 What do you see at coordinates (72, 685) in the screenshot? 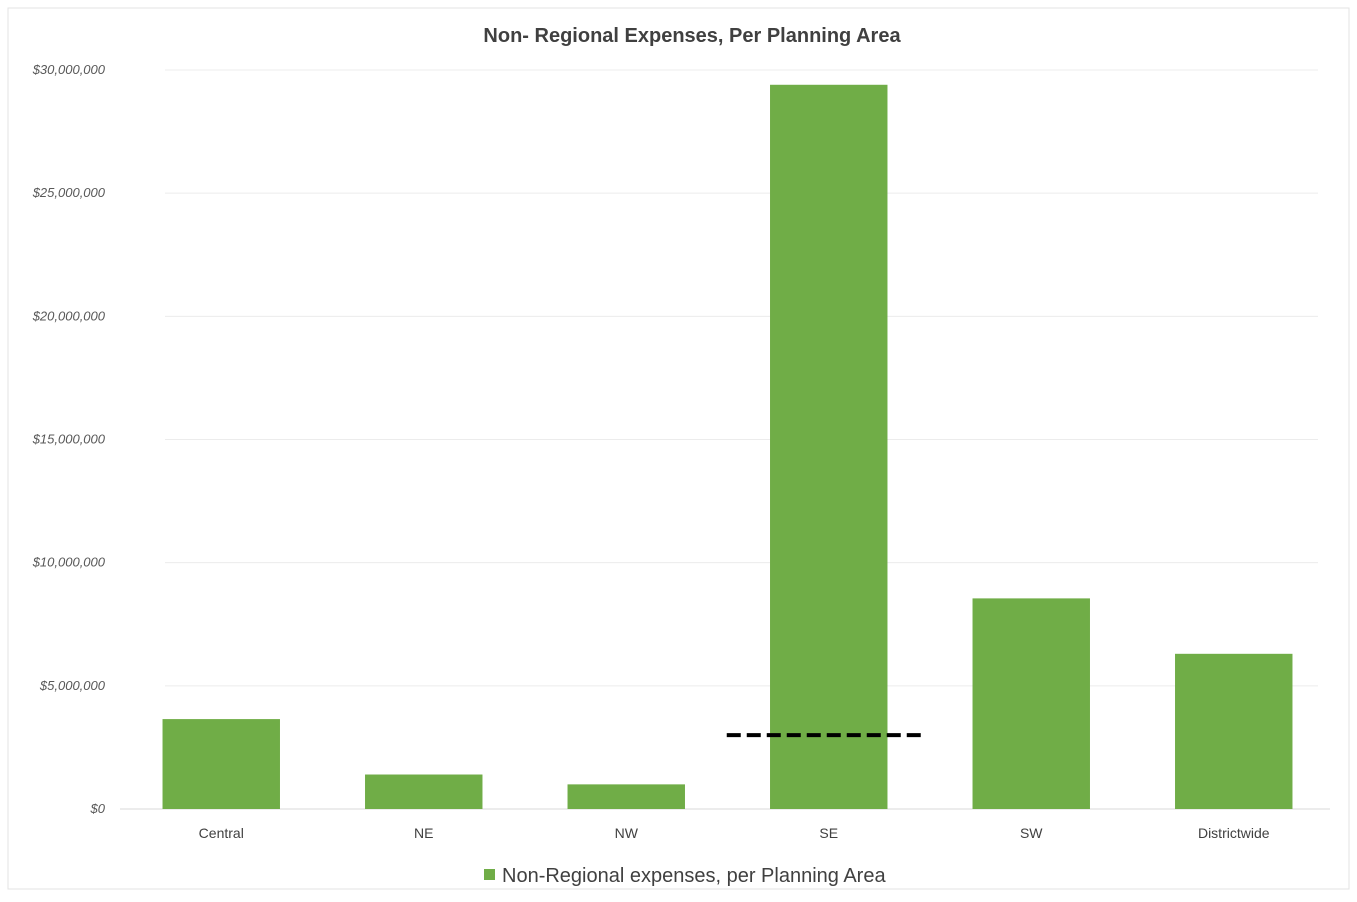
I see `y-tick-label: $5,000,000` at bounding box center [72, 685].